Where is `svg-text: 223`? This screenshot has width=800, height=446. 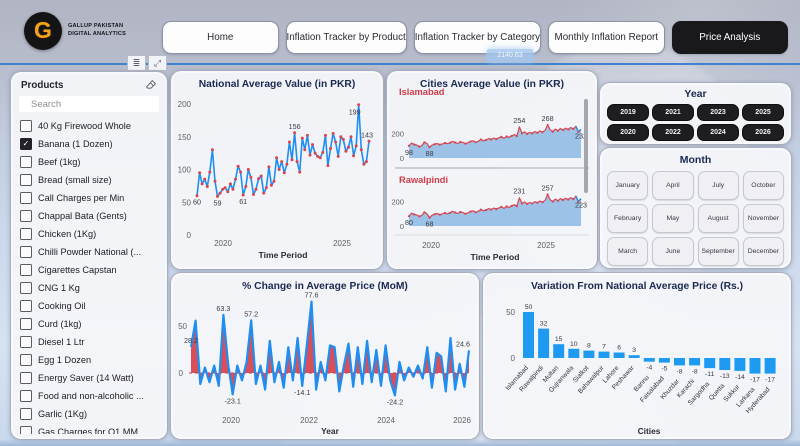
svg-text: 223 is located at coordinates (581, 205).